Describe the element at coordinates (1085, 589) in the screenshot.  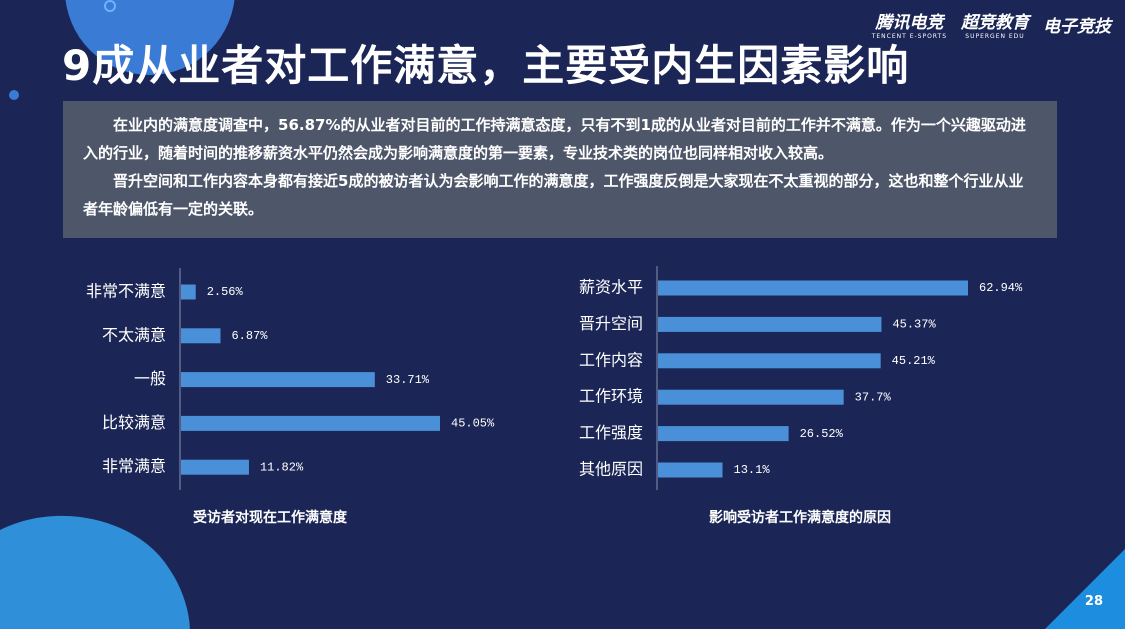
I see `corner` at that location.